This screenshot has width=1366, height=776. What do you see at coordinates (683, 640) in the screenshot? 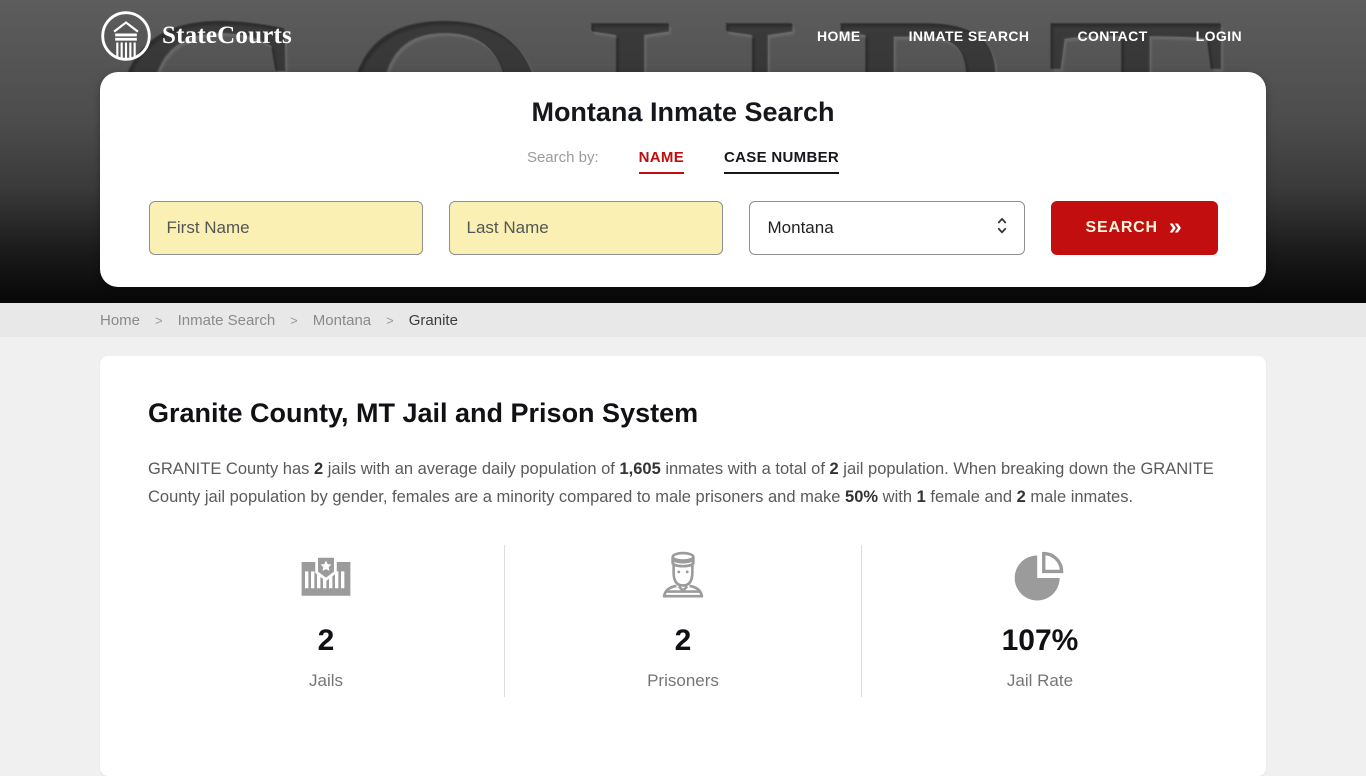
I see `stat-prisoners-value: 2` at bounding box center [683, 640].